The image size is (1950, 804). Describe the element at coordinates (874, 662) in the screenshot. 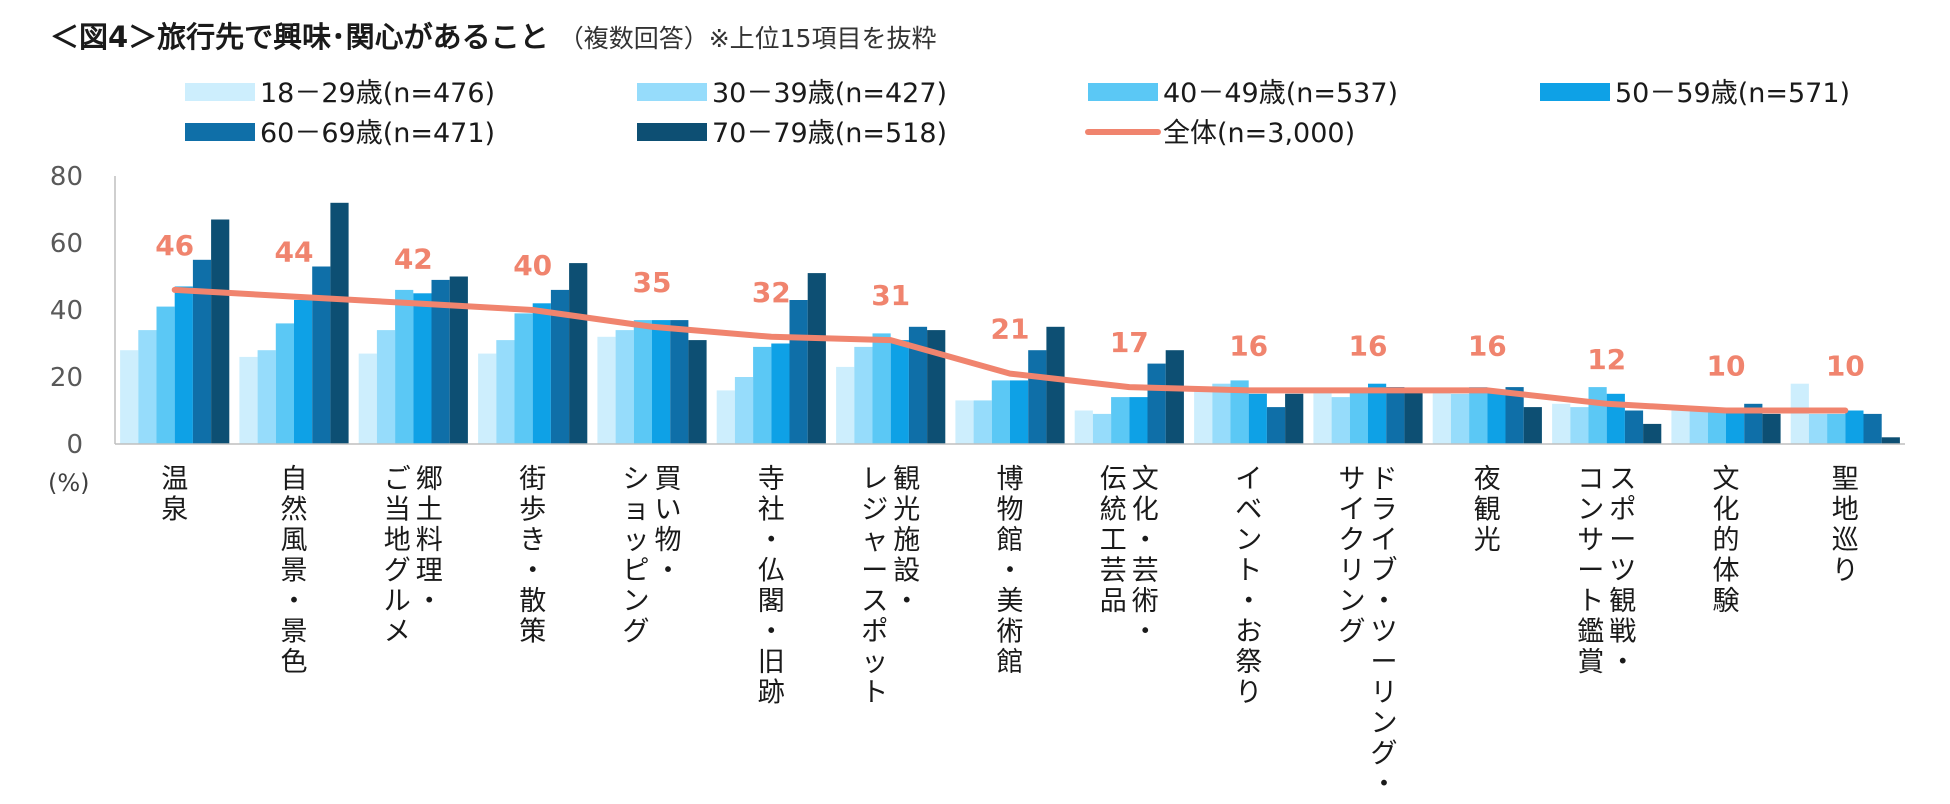

I see `category-label-char: ッ` at that location.